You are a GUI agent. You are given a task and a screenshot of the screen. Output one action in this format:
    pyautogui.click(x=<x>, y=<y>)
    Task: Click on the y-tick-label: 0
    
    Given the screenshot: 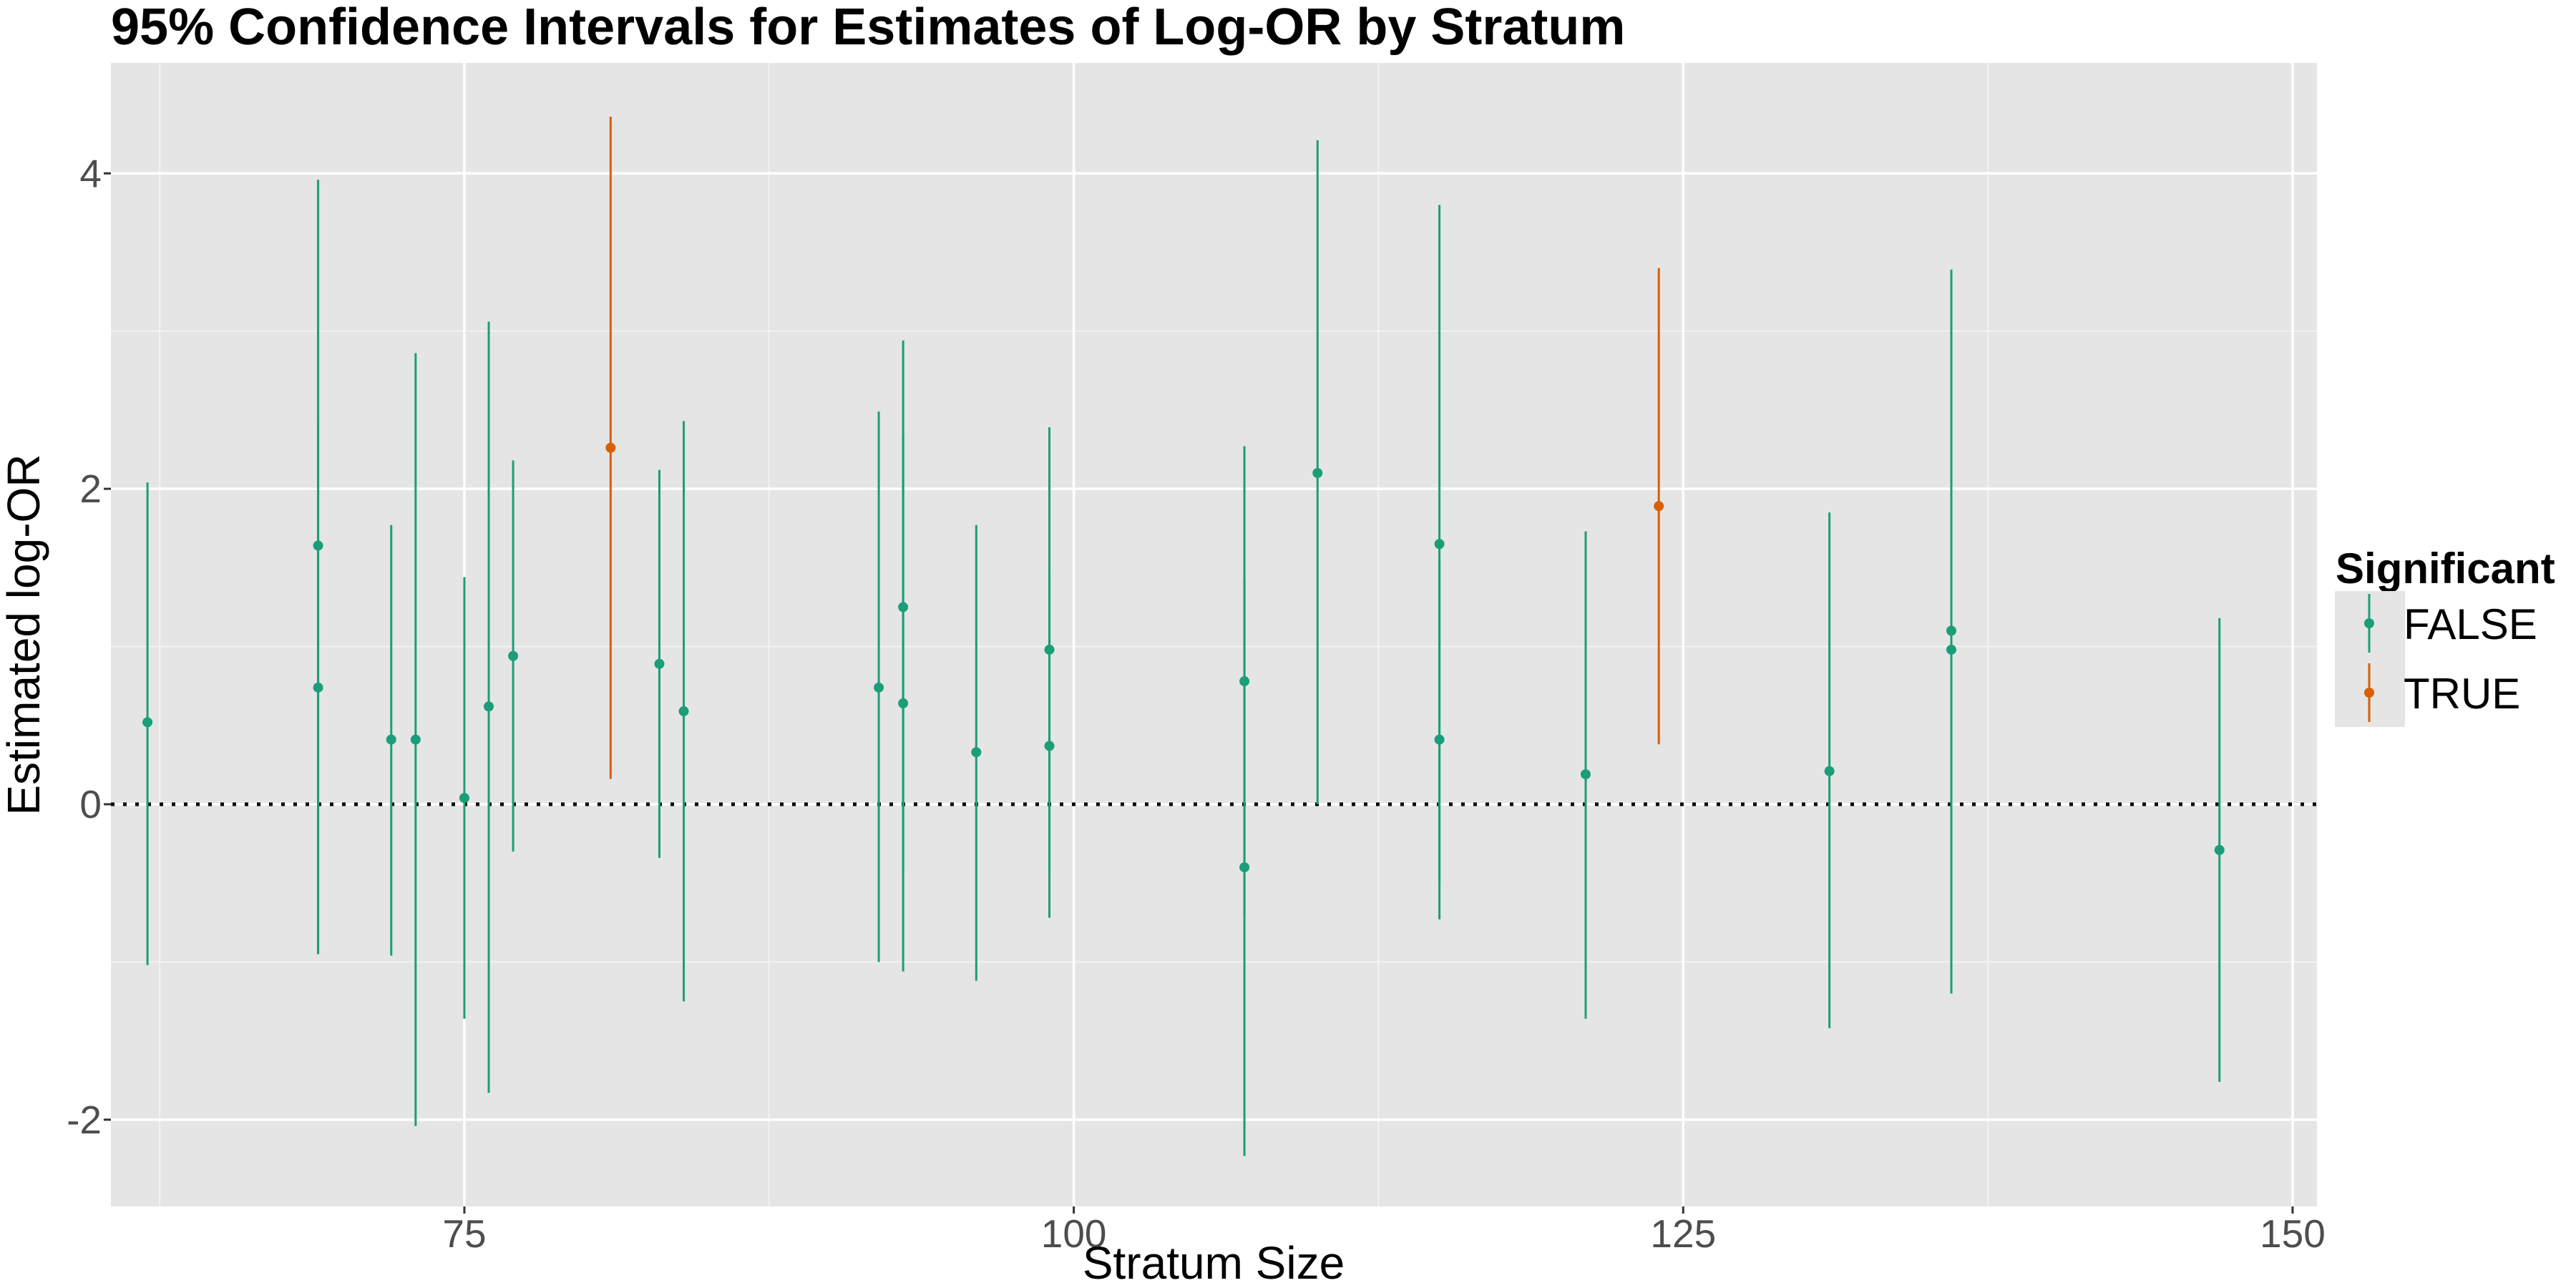 What is the action you would take?
    pyautogui.click(x=90, y=804)
    